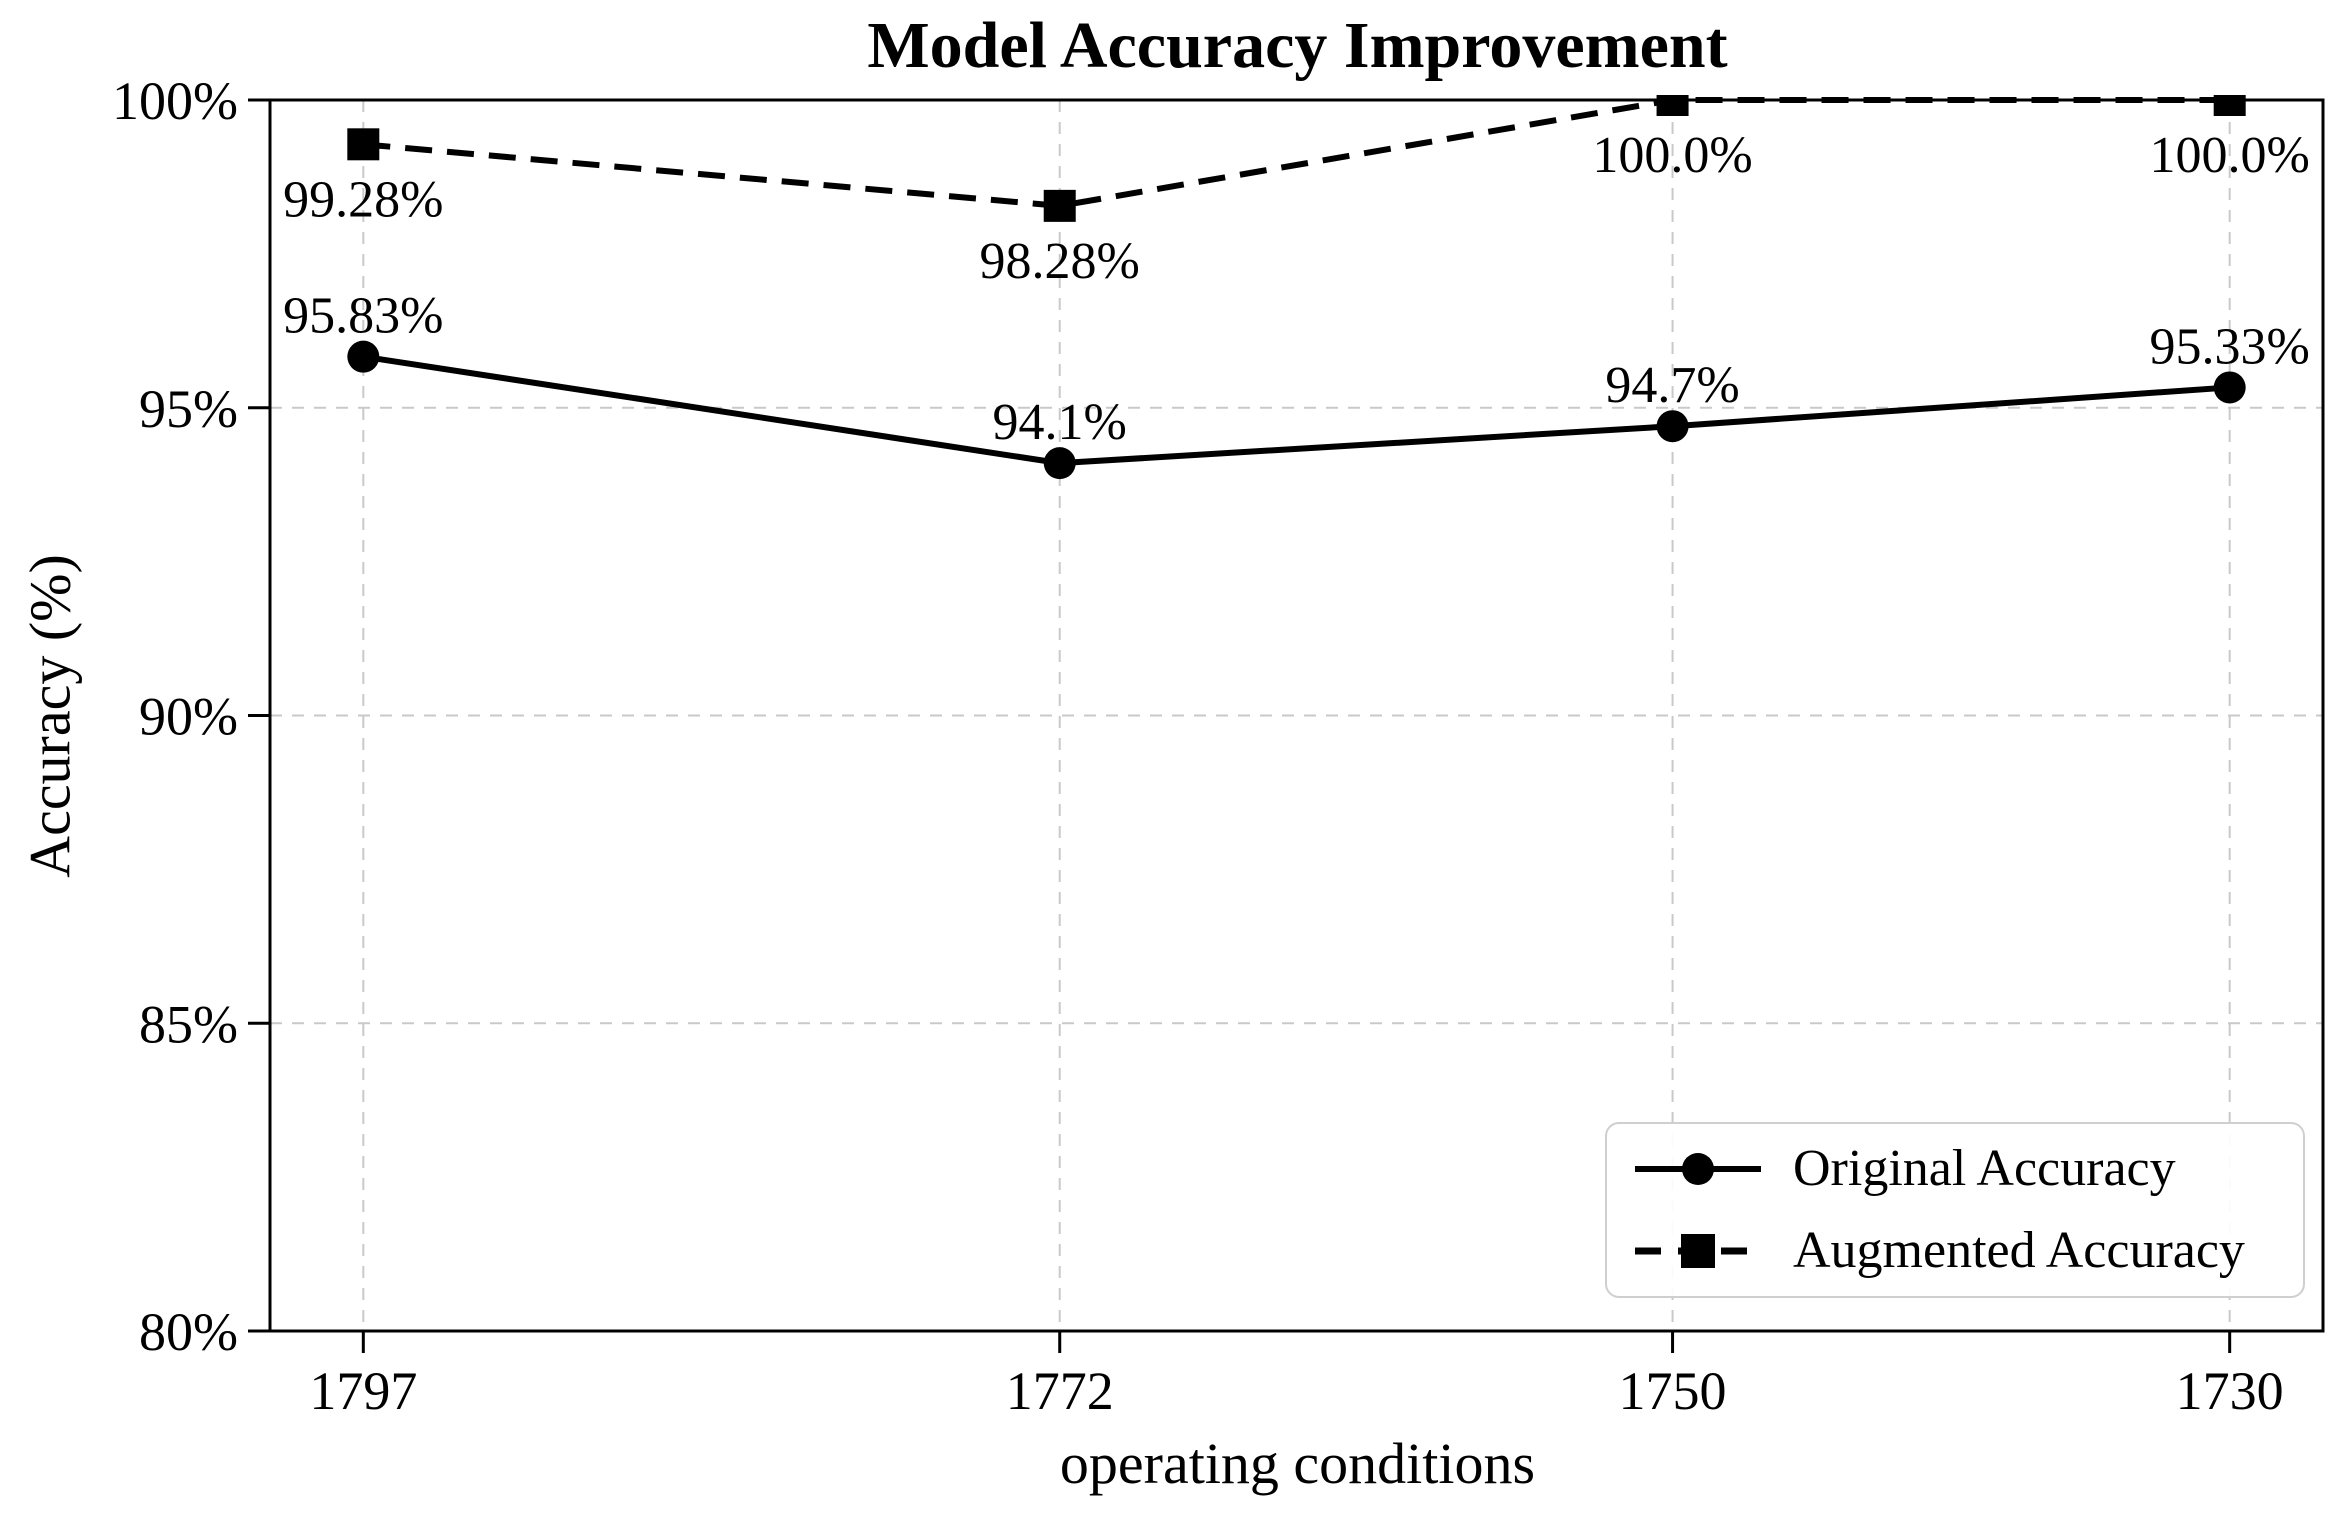  What do you see at coordinates (2230, 346) in the screenshot?
I see `data-label: 95.33%` at bounding box center [2230, 346].